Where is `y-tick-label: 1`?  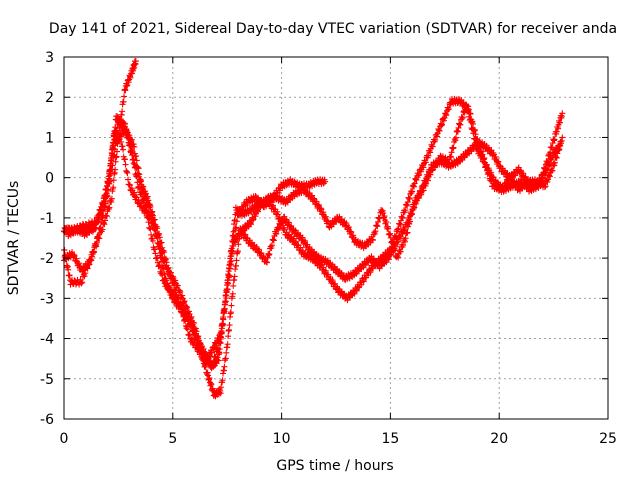
y-tick-label: 1 is located at coordinates (49, 138).